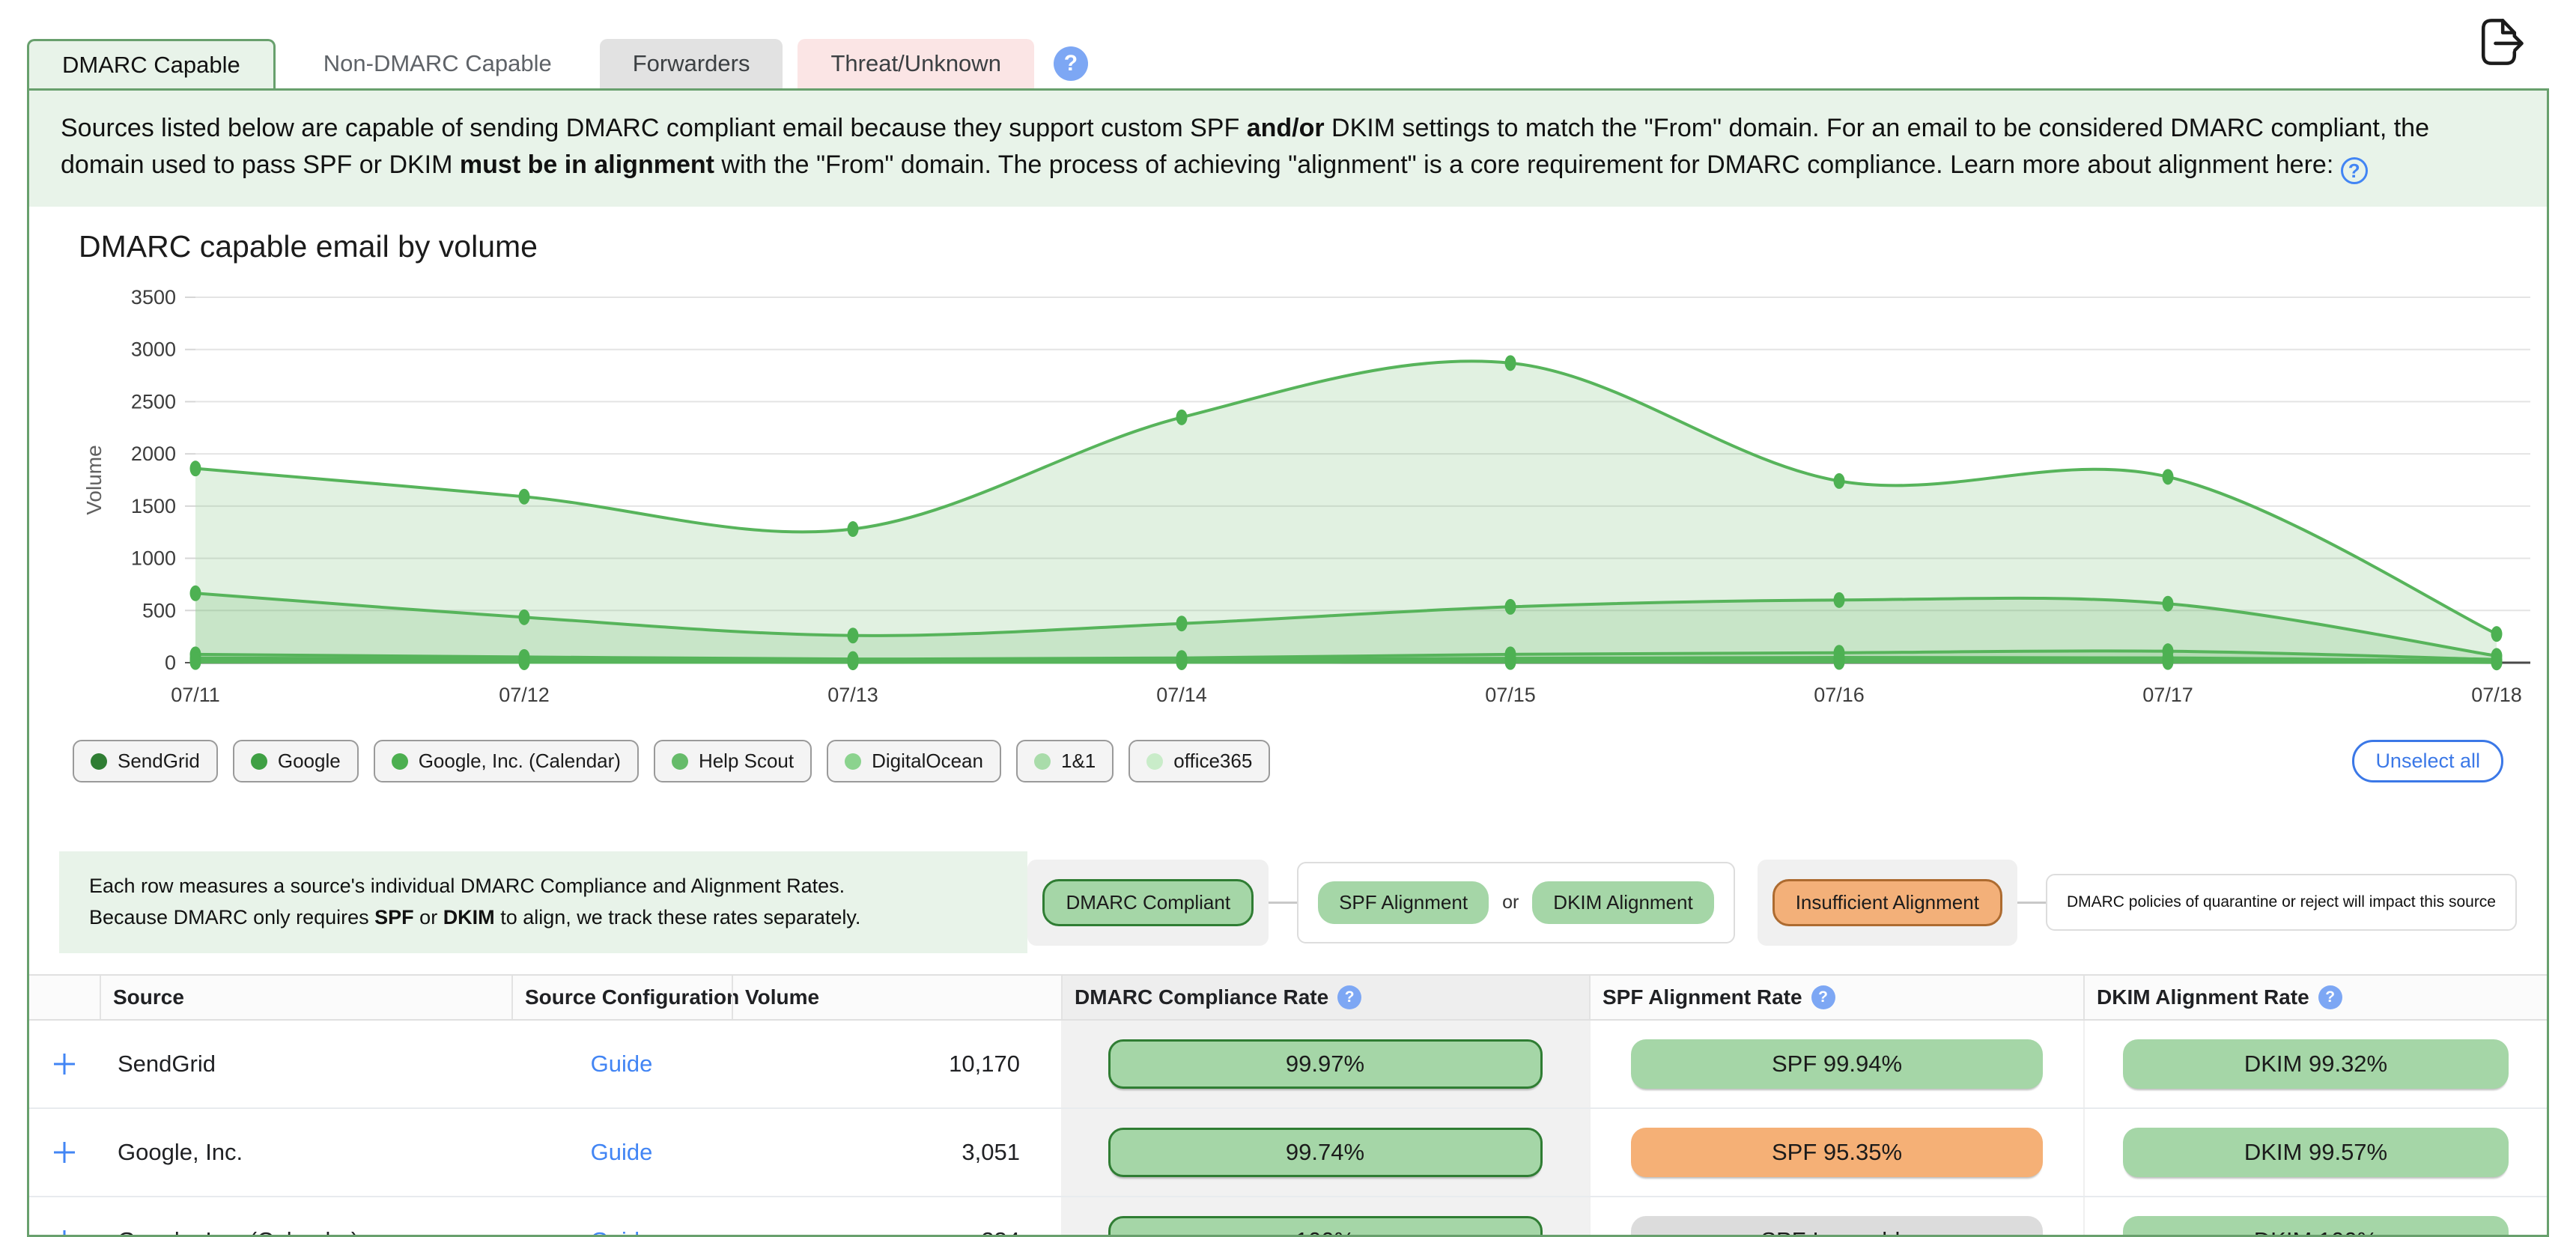  Describe the element at coordinates (1199, 761) in the screenshot. I see `series-legend-chip: office365` at that location.